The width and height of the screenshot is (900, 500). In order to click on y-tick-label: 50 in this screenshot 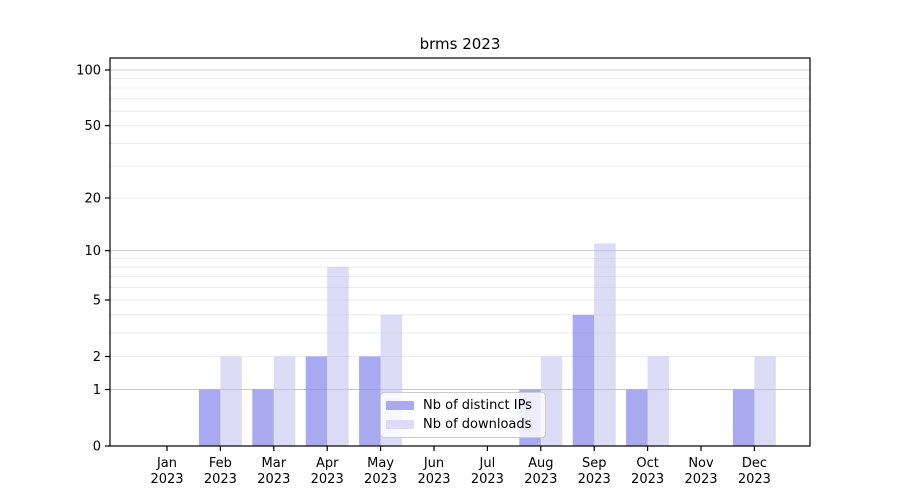, I will do `click(92, 126)`.